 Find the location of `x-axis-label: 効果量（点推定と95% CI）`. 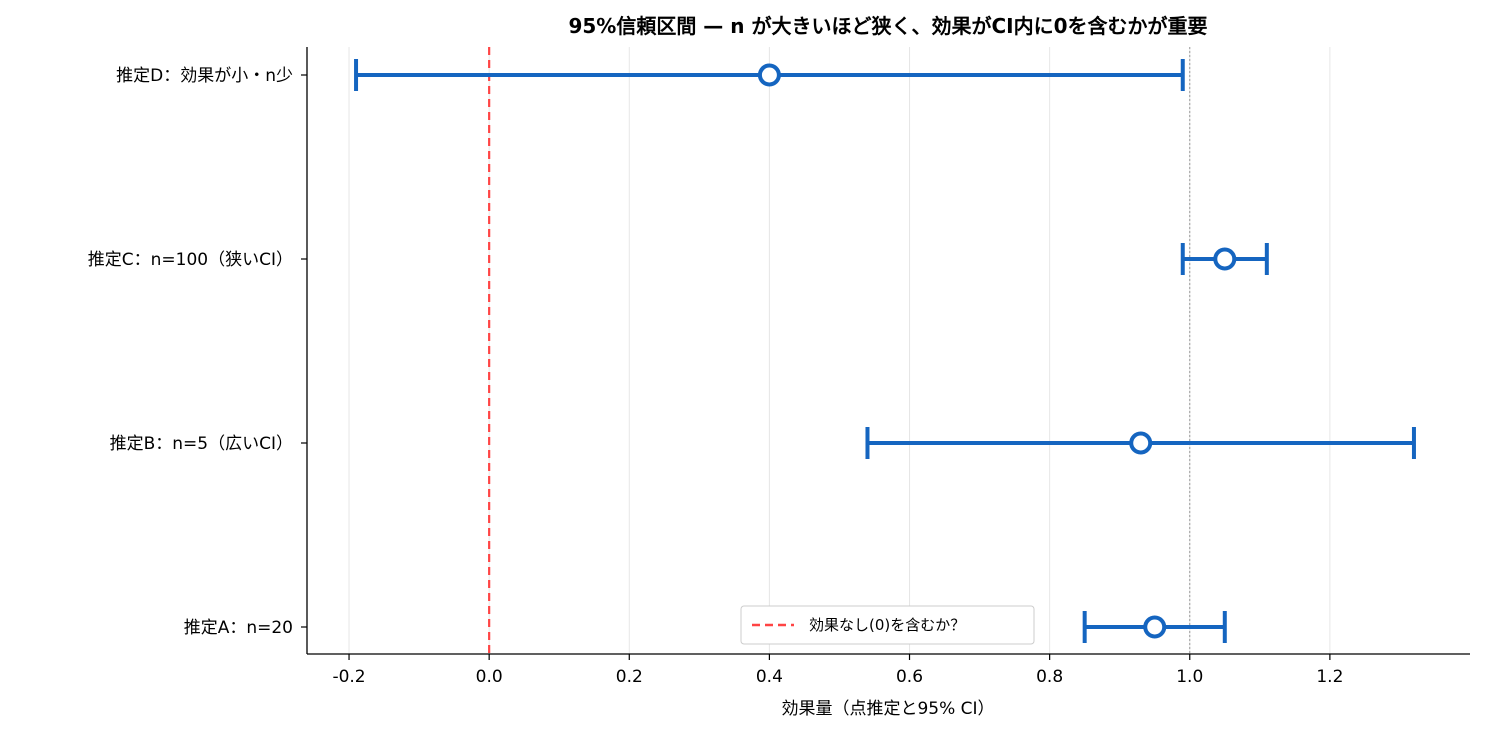

x-axis-label: 効果量（点推定と95% CI） is located at coordinates (887, 709).